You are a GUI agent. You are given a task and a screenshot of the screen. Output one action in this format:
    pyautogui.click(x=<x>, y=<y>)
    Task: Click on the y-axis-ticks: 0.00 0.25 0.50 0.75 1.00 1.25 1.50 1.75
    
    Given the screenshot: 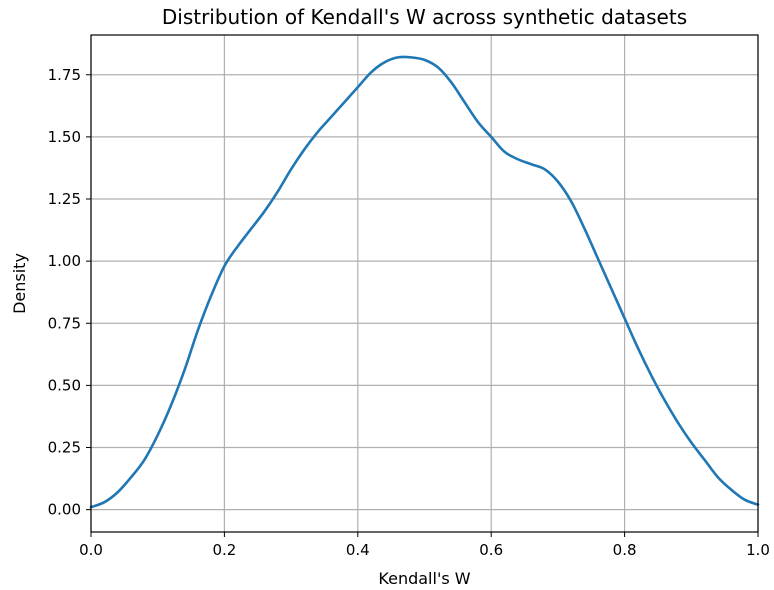 What is the action you would take?
    pyautogui.click(x=69, y=292)
    